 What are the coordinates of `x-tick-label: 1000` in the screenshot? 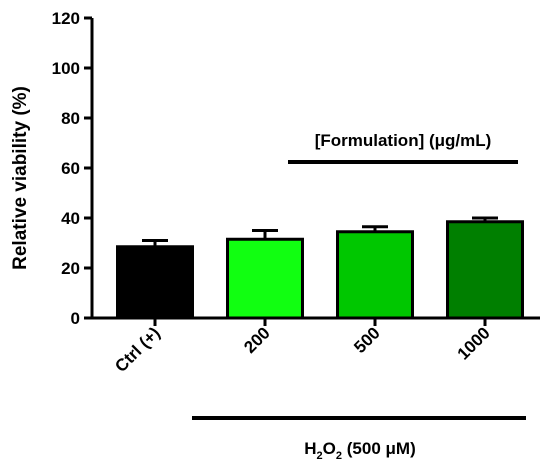 It's located at (474, 343).